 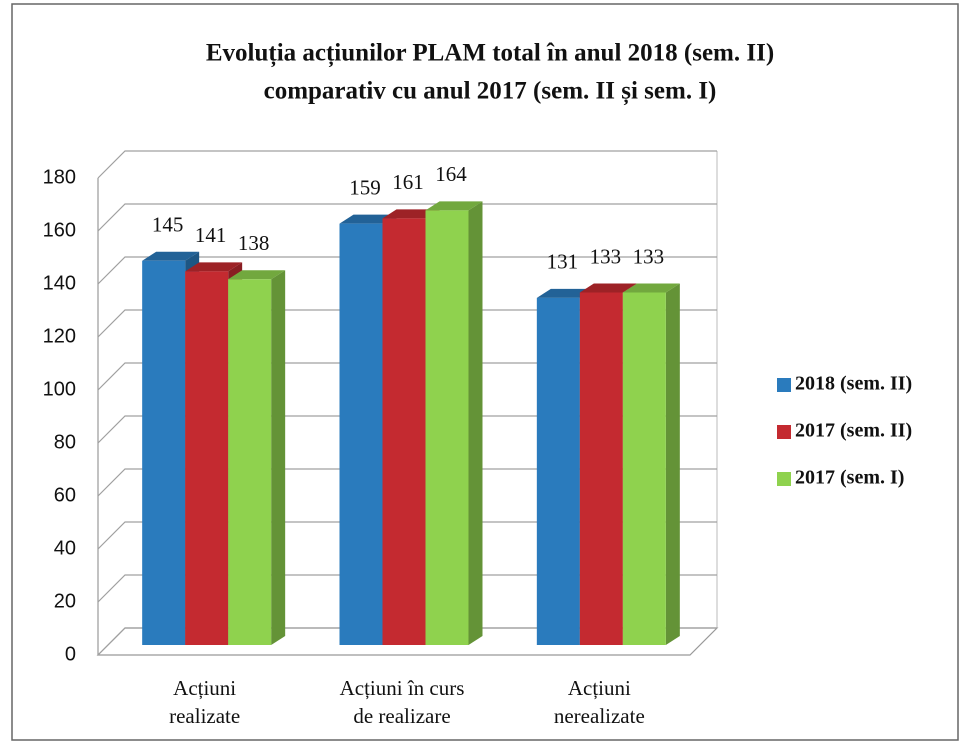 What do you see at coordinates (408, 182) in the screenshot?
I see `value-label: 161` at bounding box center [408, 182].